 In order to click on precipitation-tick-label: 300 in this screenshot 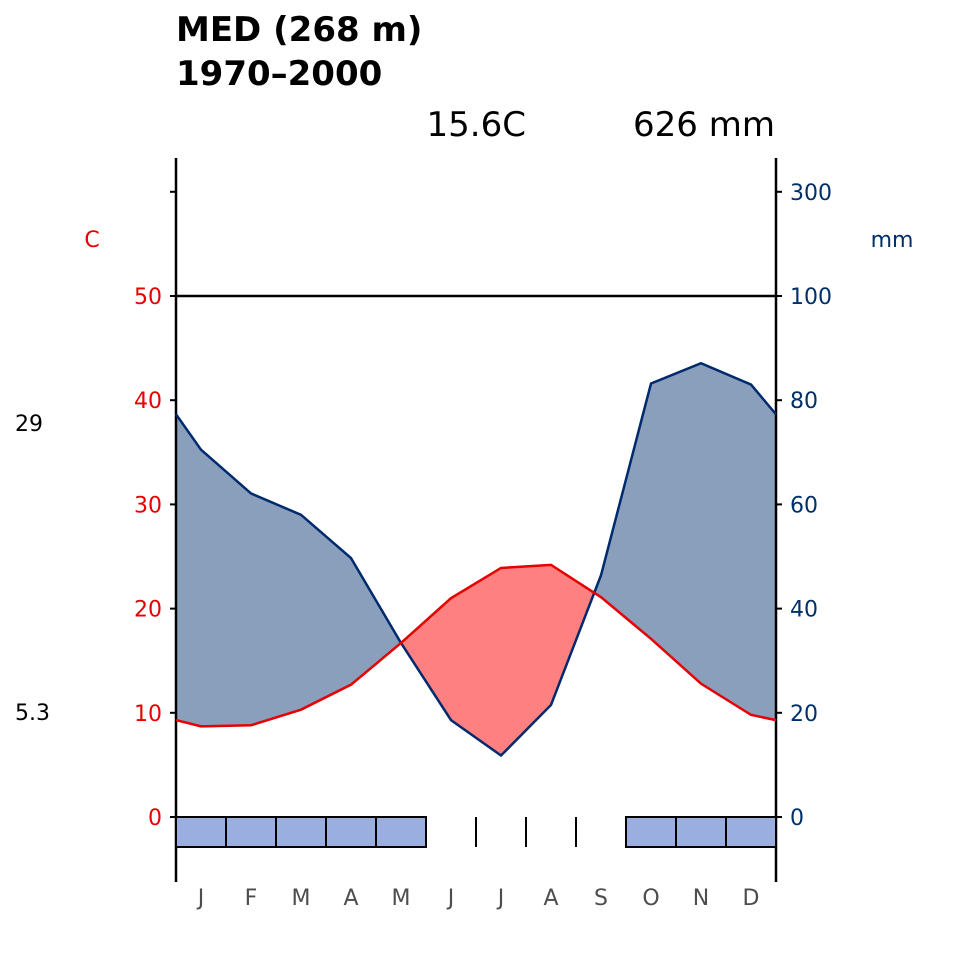, I will do `click(811, 193)`.